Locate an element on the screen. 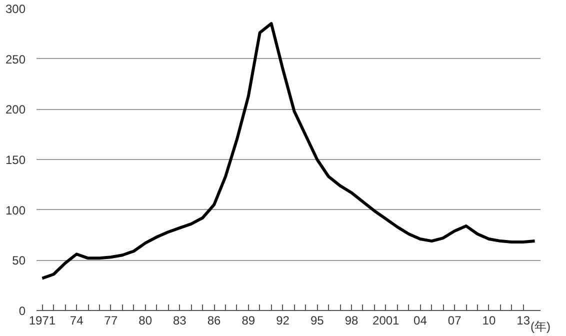  x-tick-label: 86 is located at coordinates (214, 321).